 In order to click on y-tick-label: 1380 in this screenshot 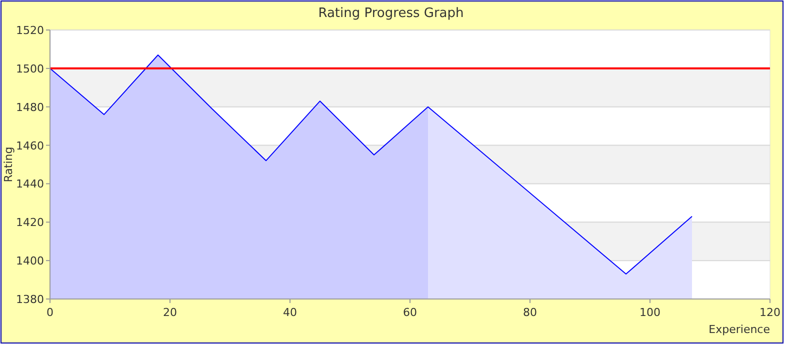, I will do `click(30, 299)`.